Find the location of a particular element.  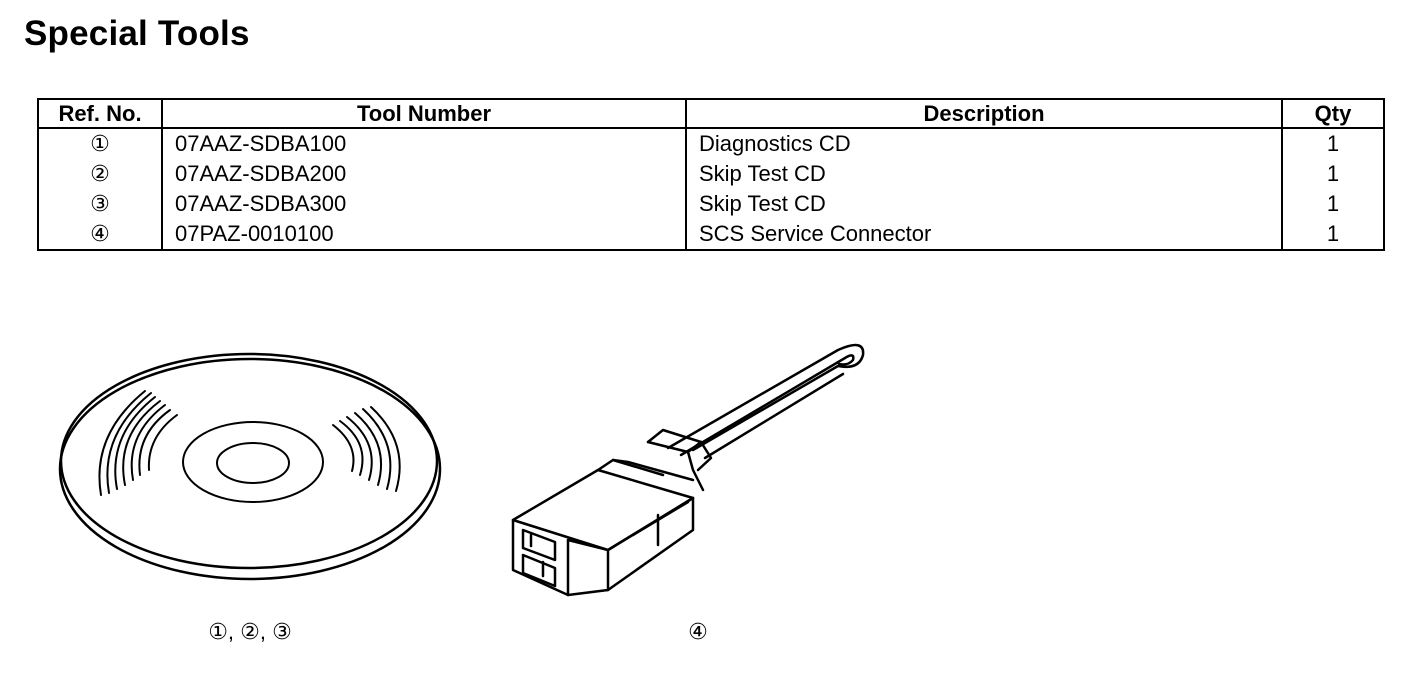

cd-disc-icon is located at coordinates (250, 466).